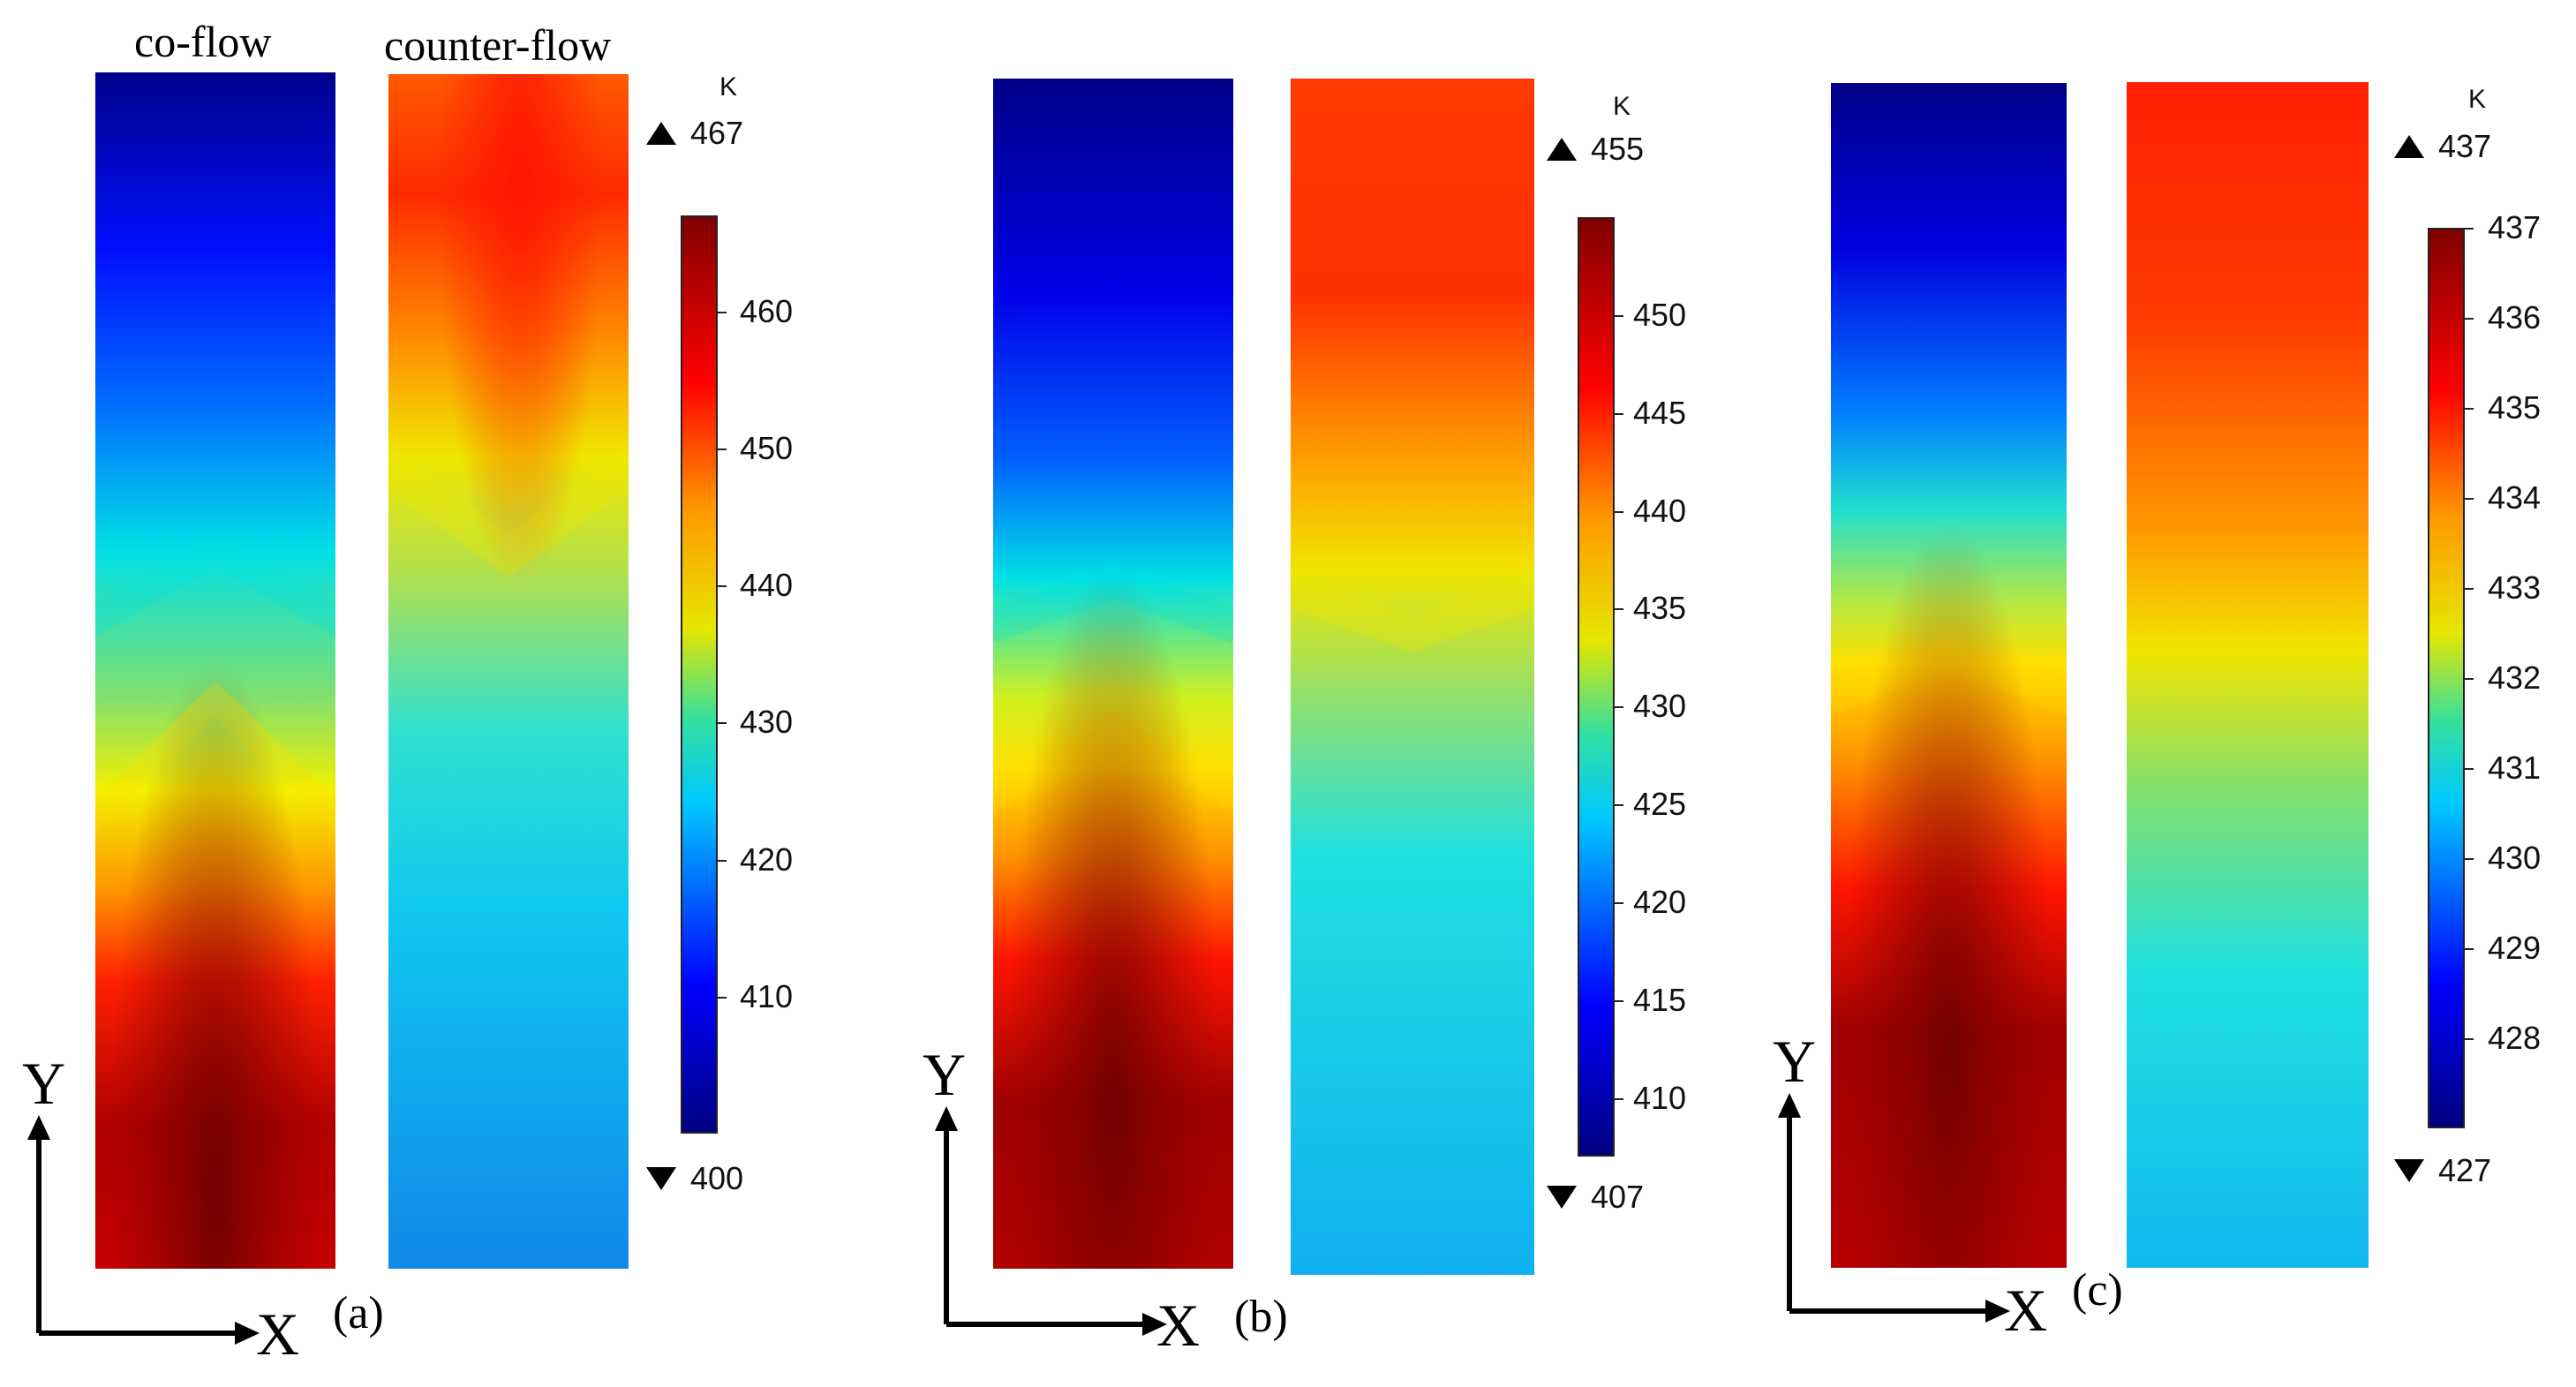 This screenshot has height=1387, width=2576. What do you see at coordinates (2515, 587) in the screenshot?
I see `colorbar-tick-label: 433` at bounding box center [2515, 587].